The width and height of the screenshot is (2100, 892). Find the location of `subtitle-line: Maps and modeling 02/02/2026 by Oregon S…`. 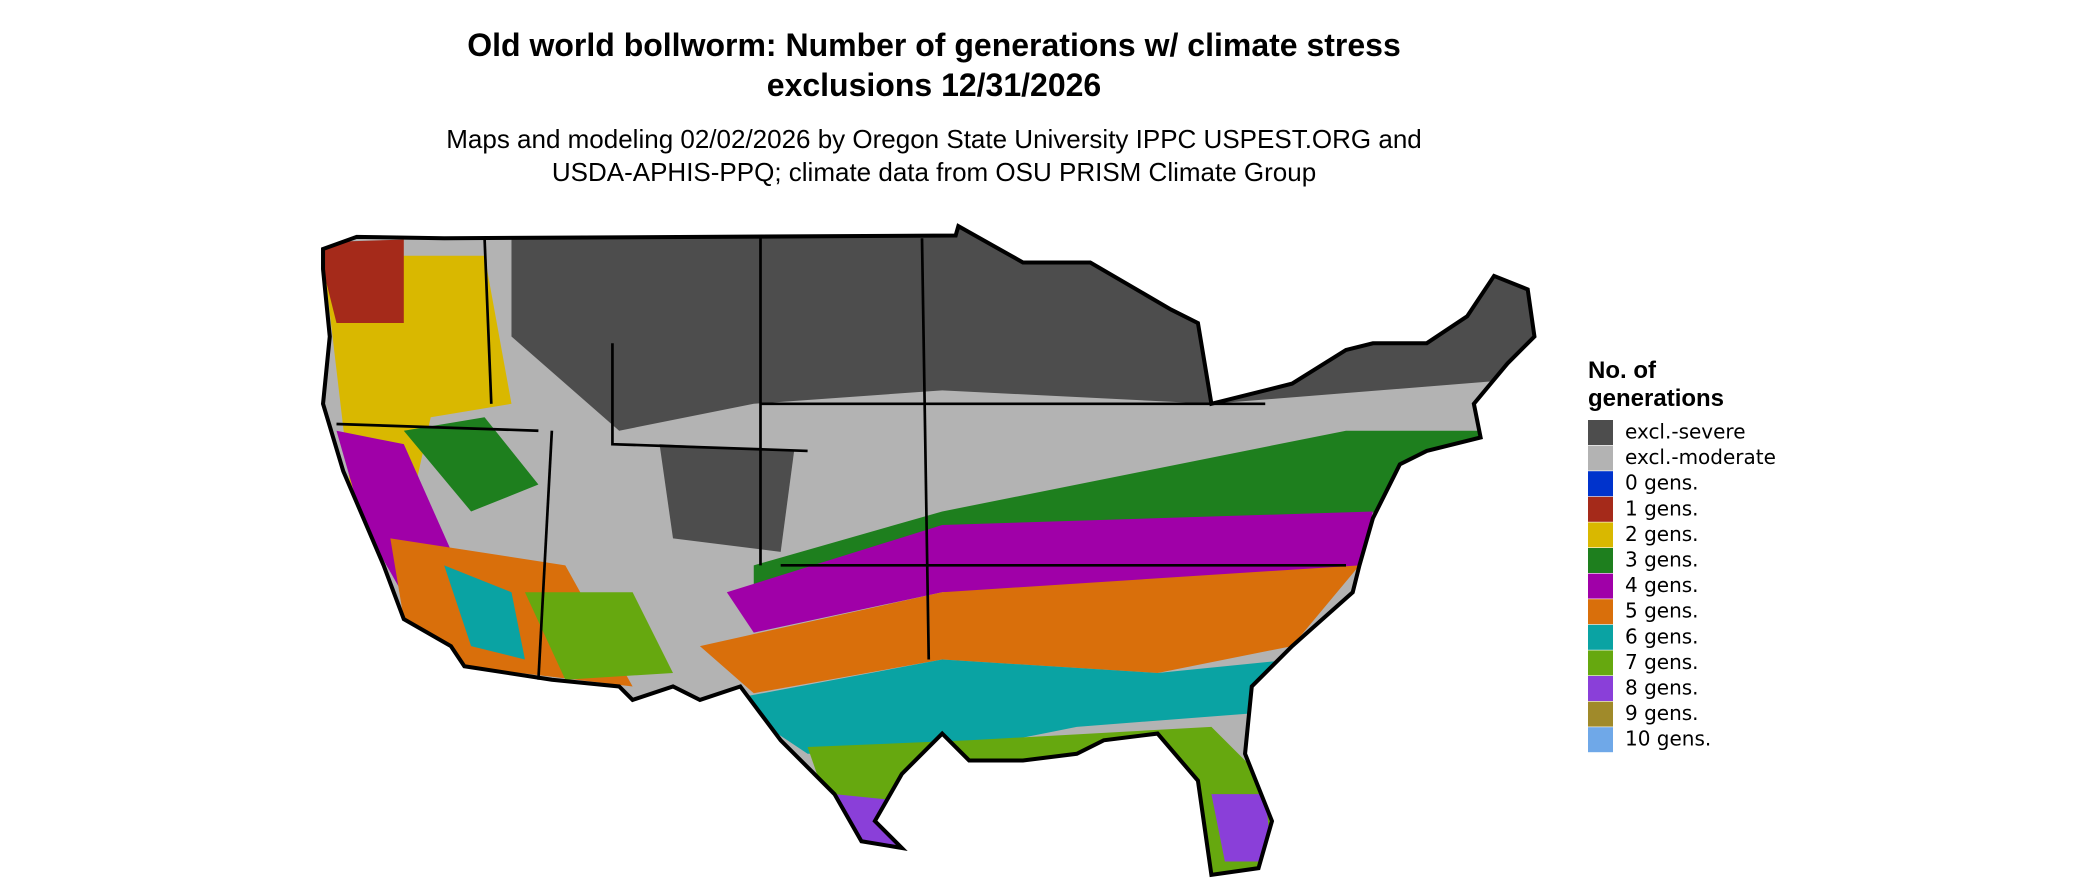

subtitle-line: Maps and modeling 02/02/2026 by Oregon S… is located at coordinates (934, 139).